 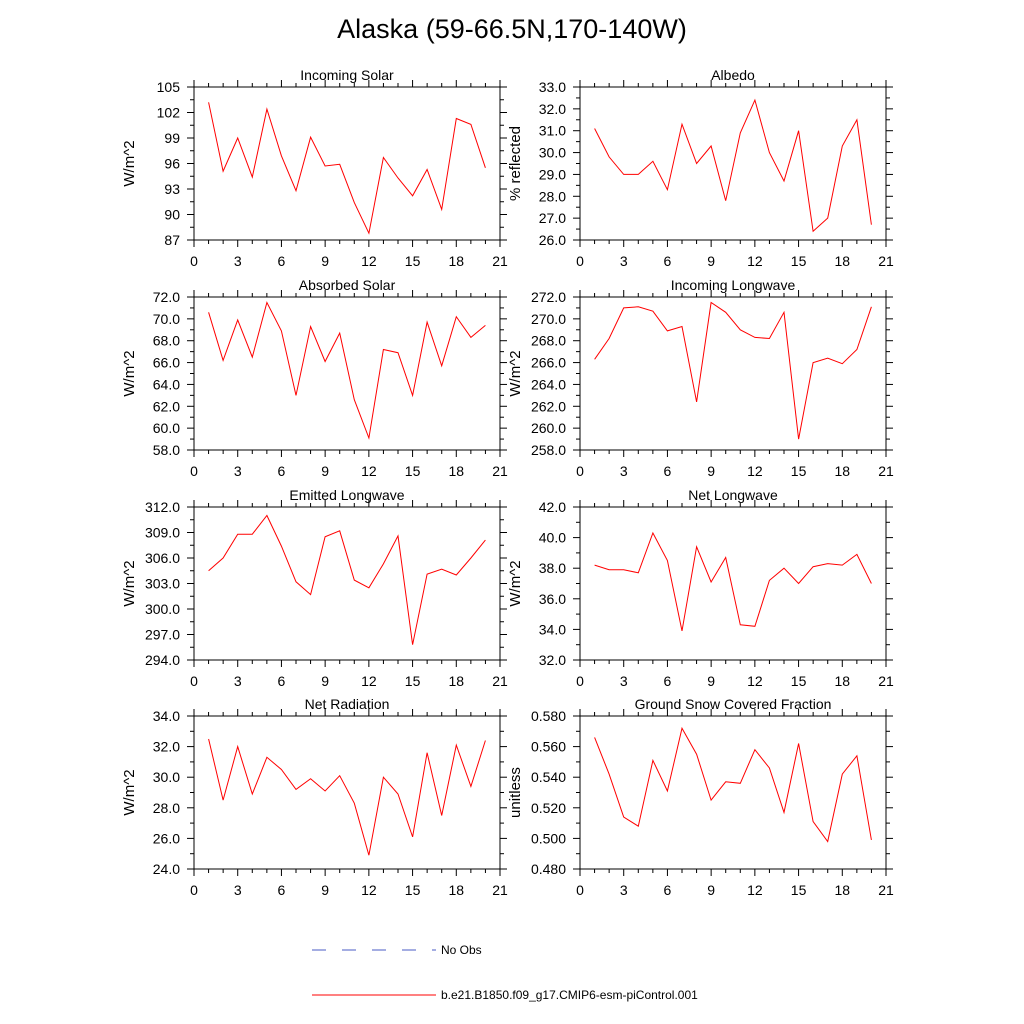 I want to click on y-tick-label: 294.0, so click(x=162, y=660).